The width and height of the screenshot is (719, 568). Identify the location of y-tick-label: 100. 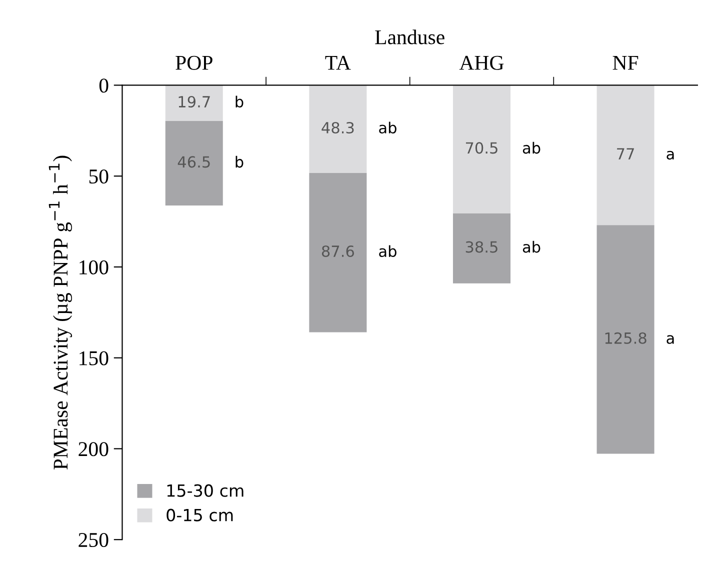
(94, 267).